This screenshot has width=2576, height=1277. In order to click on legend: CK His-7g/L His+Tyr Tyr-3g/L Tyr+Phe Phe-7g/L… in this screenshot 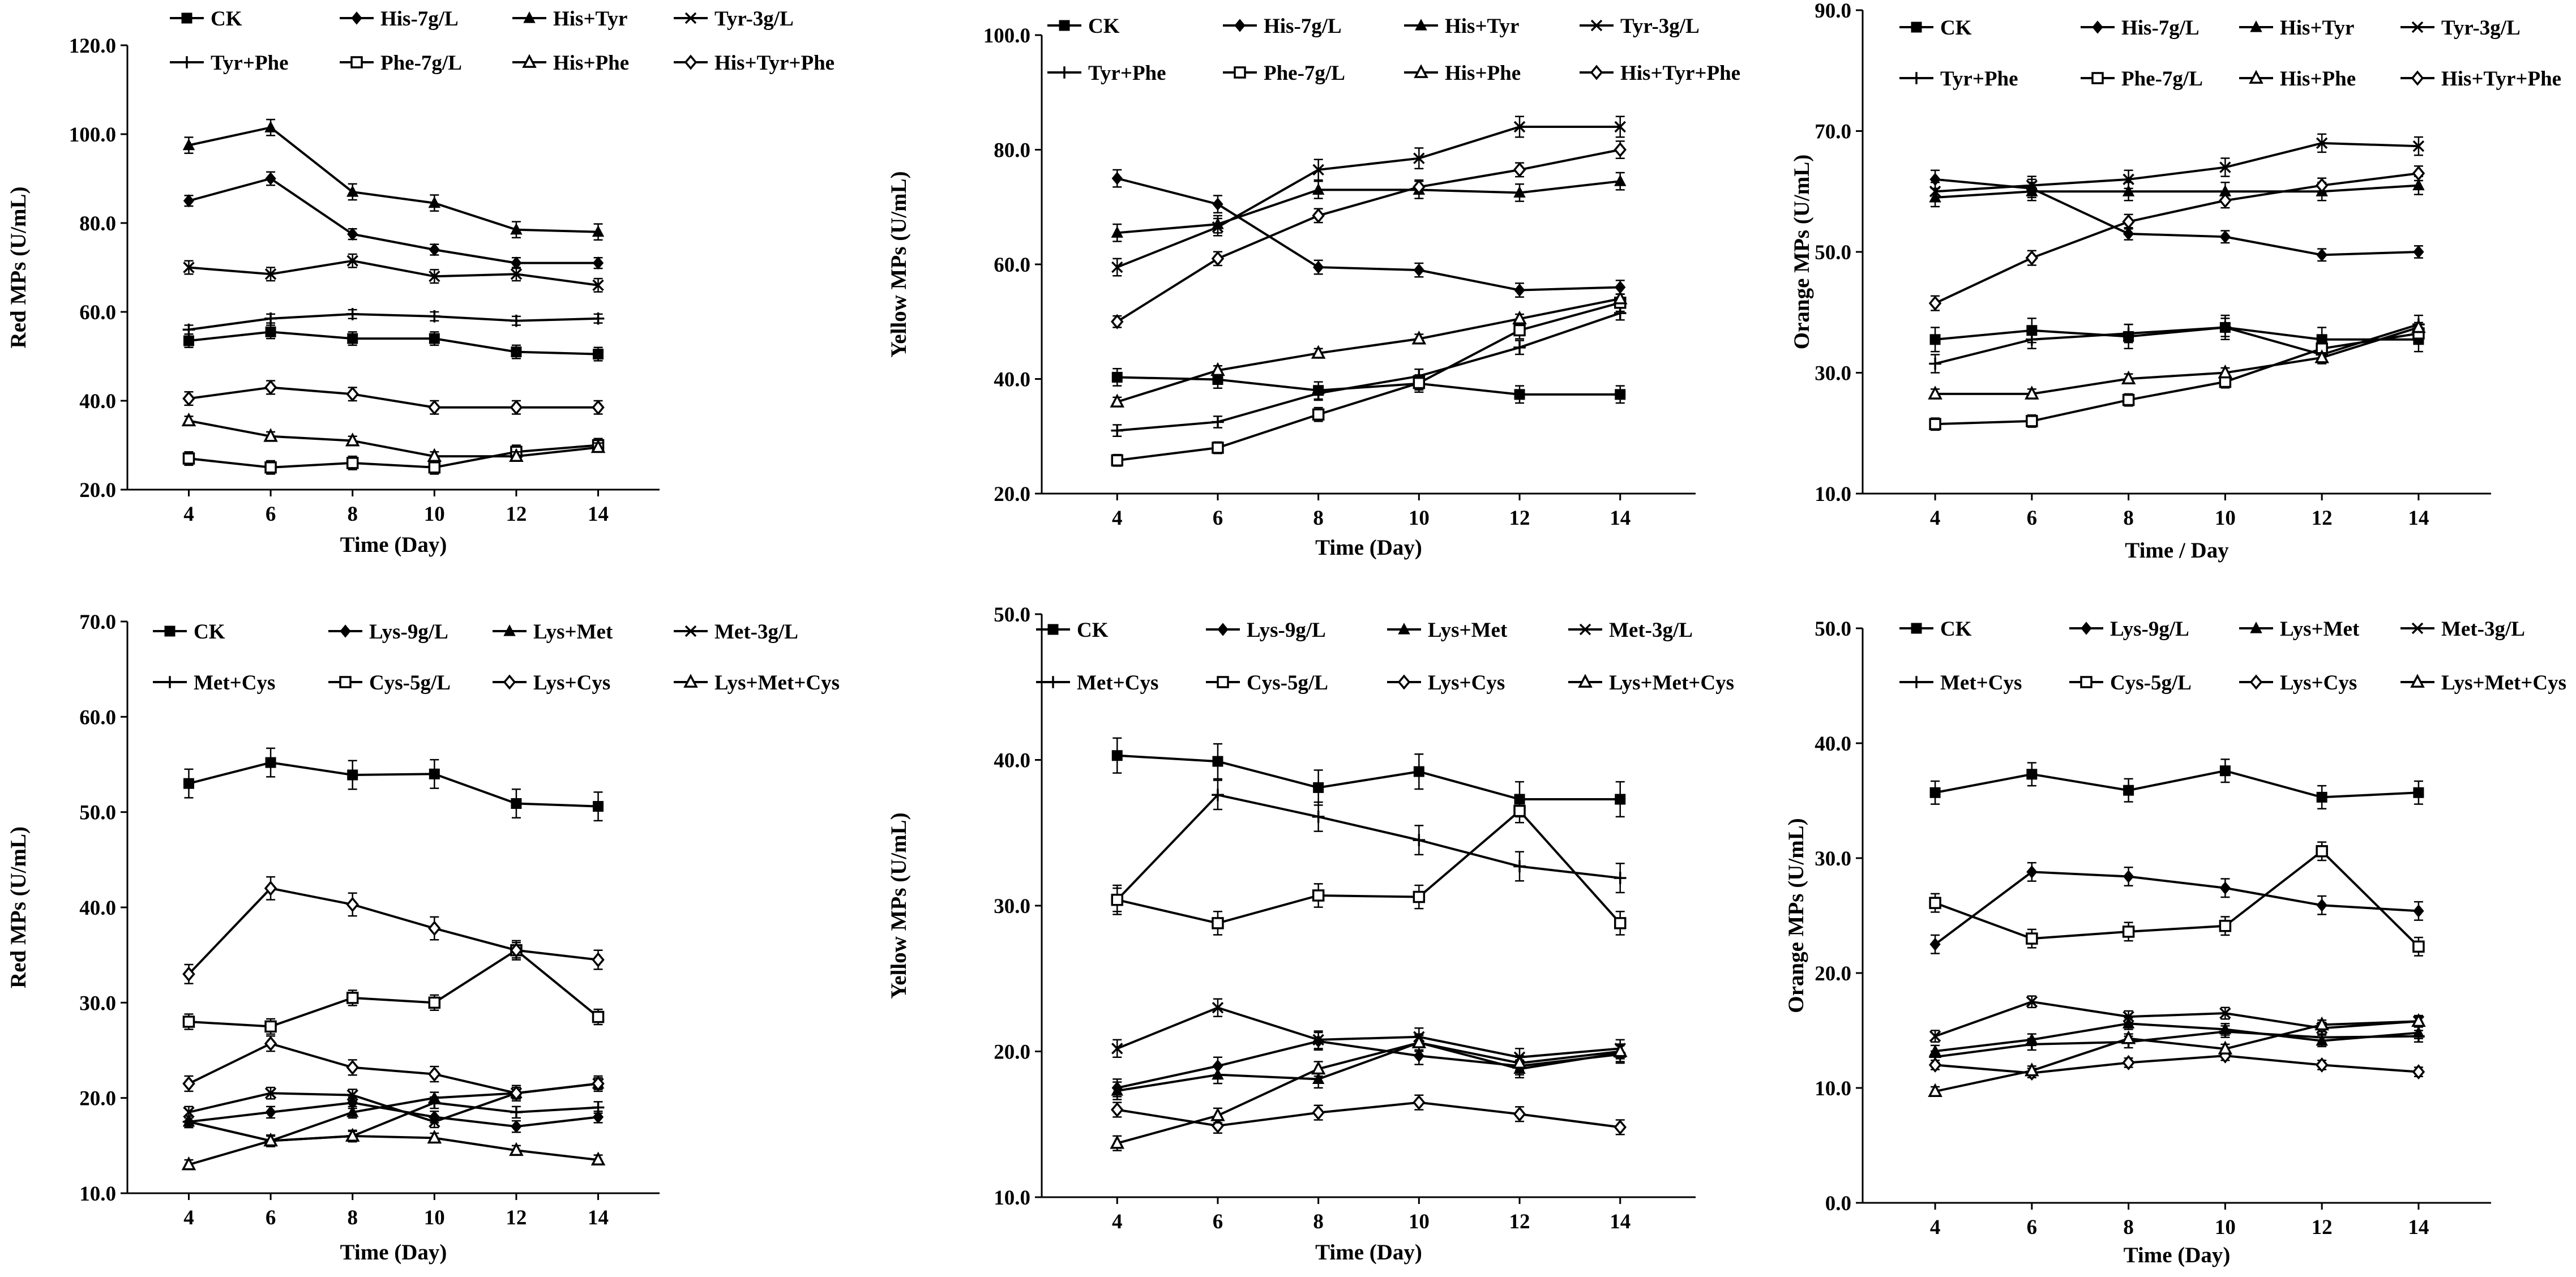, I will do `click(502, 41)`.